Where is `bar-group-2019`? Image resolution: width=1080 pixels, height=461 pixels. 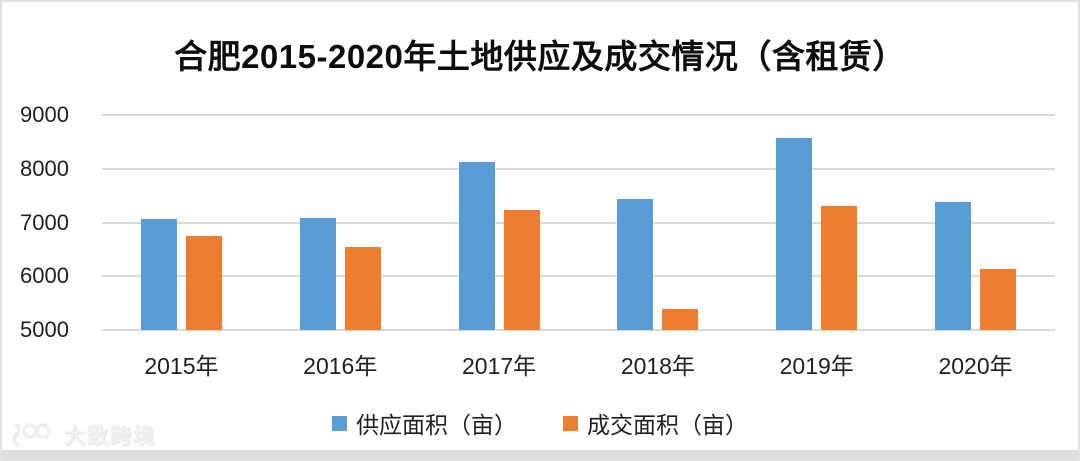
bar-group-2019 is located at coordinates (816, 222).